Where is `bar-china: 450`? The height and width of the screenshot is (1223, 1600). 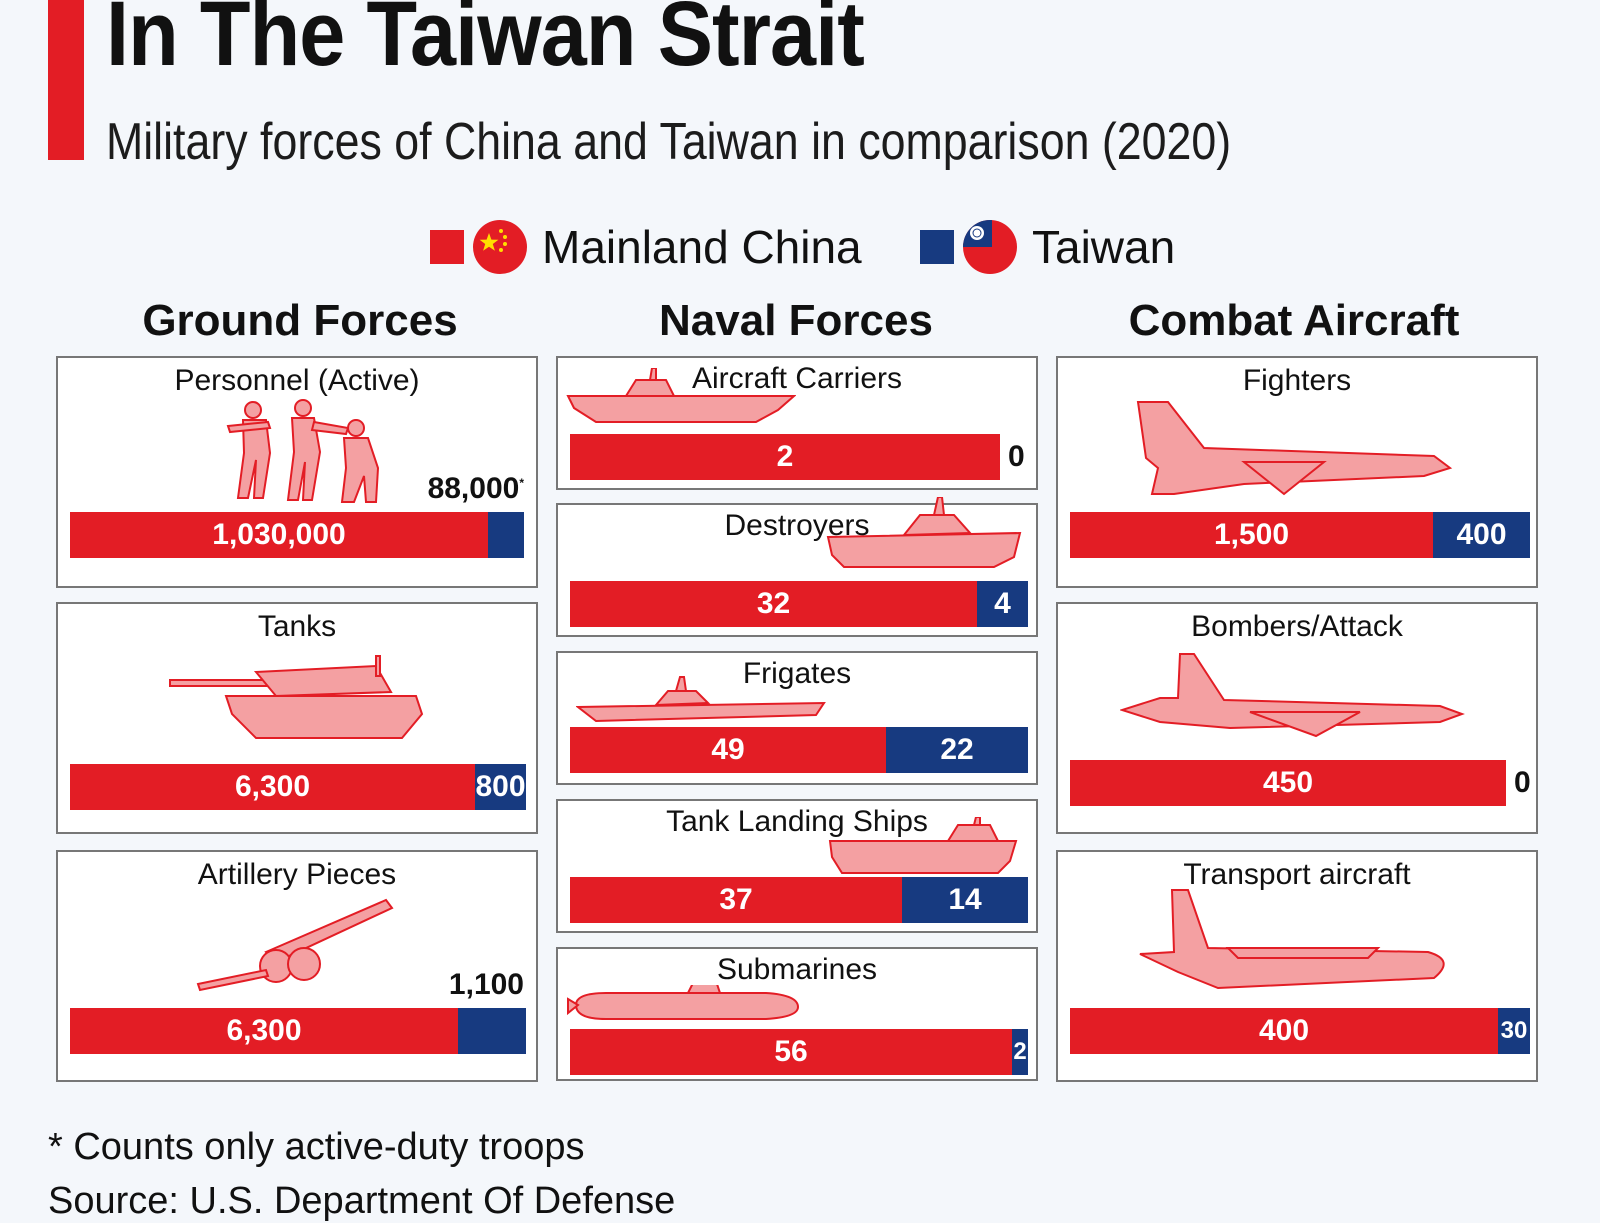 bar-china: 450 is located at coordinates (1288, 783).